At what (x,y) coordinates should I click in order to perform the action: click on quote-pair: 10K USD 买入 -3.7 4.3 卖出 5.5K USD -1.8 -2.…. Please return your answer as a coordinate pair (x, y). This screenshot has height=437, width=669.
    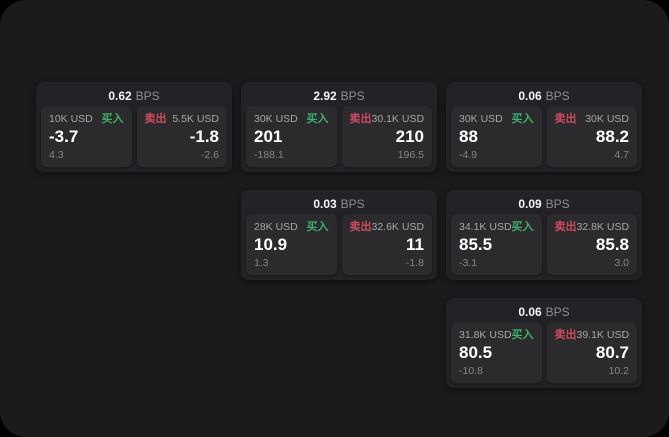
    Looking at the image, I should click on (134, 136).